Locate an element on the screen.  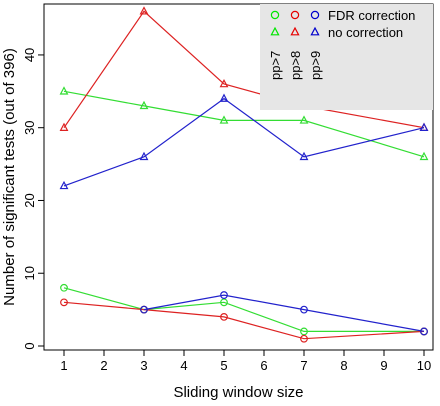
x-tick-label: 3 is located at coordinates (143, 365).